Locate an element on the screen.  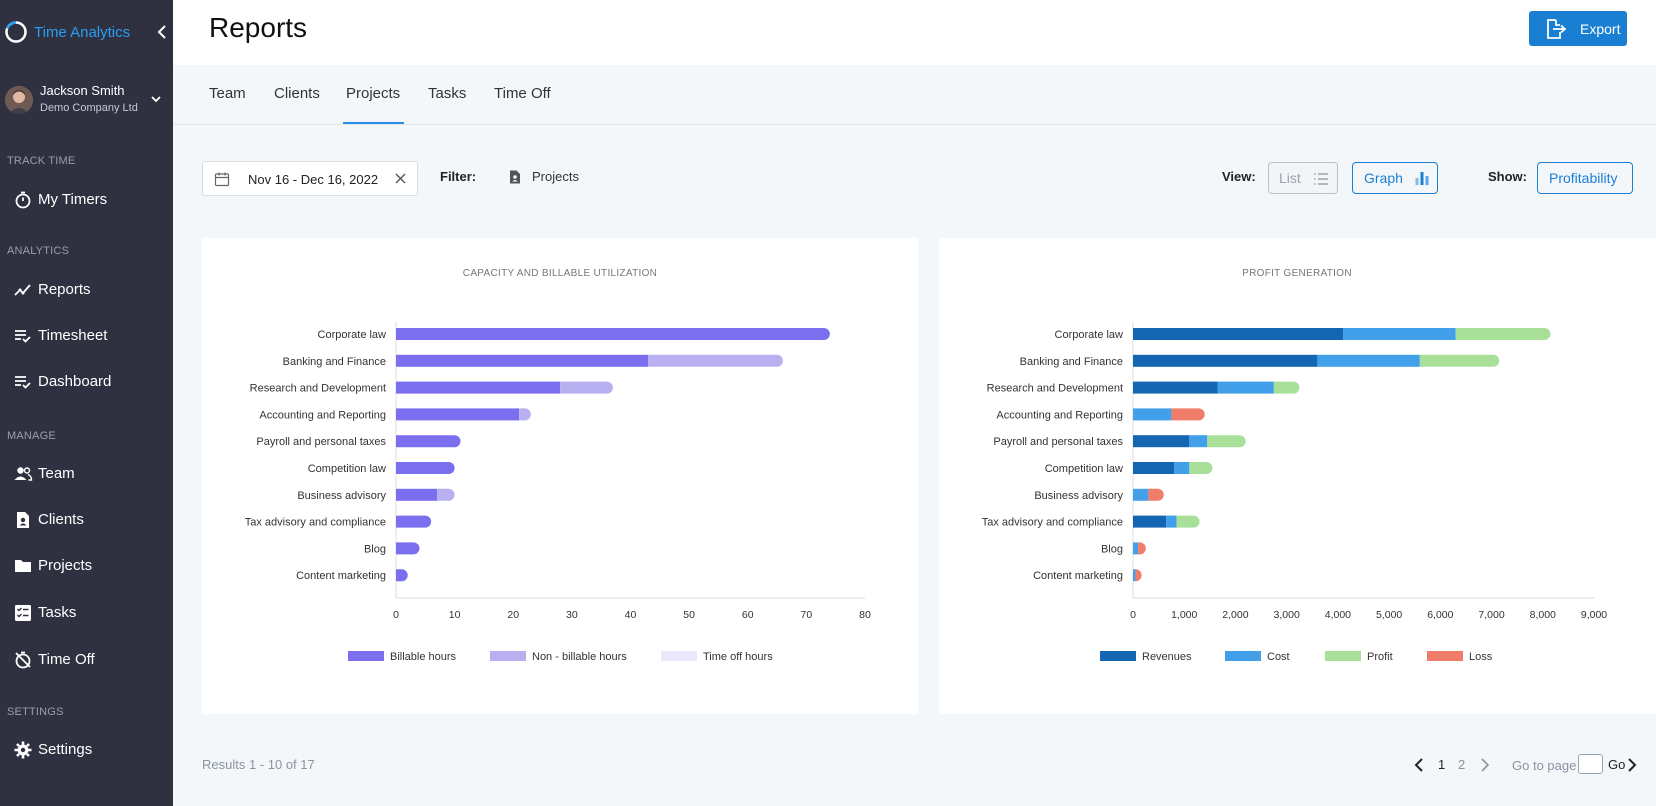
sidebar-item-time-off: Time Off is located at coordinates (86, 660).